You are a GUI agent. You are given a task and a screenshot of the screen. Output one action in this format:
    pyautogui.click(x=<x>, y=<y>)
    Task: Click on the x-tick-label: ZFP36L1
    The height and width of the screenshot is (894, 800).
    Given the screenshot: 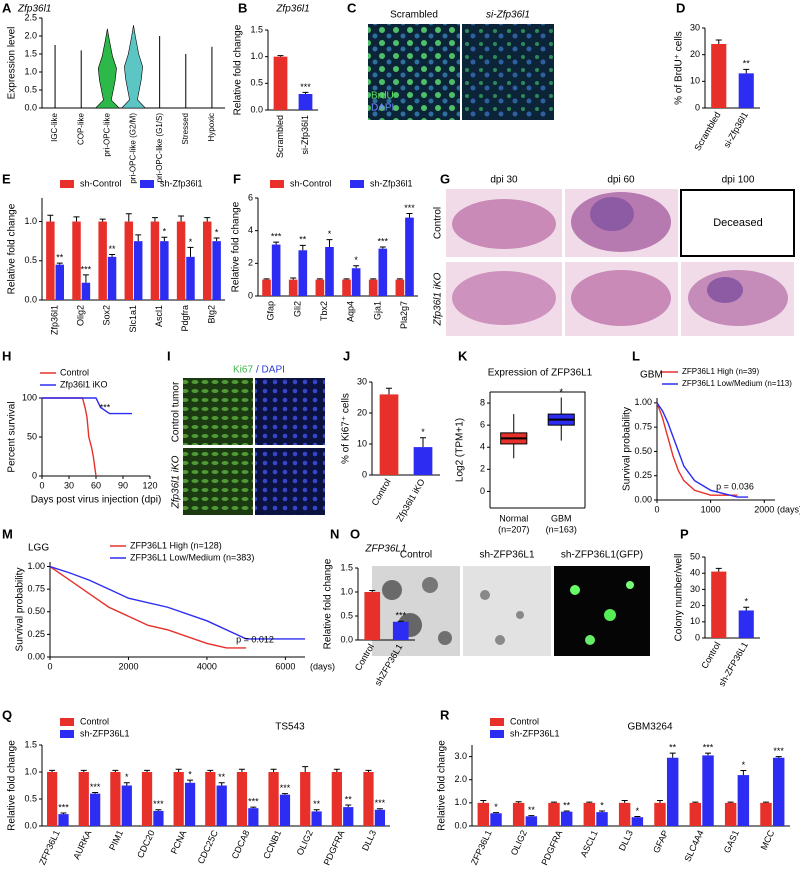 What is the action you would take?
    pyautogui.click(x=481, y=848)
    